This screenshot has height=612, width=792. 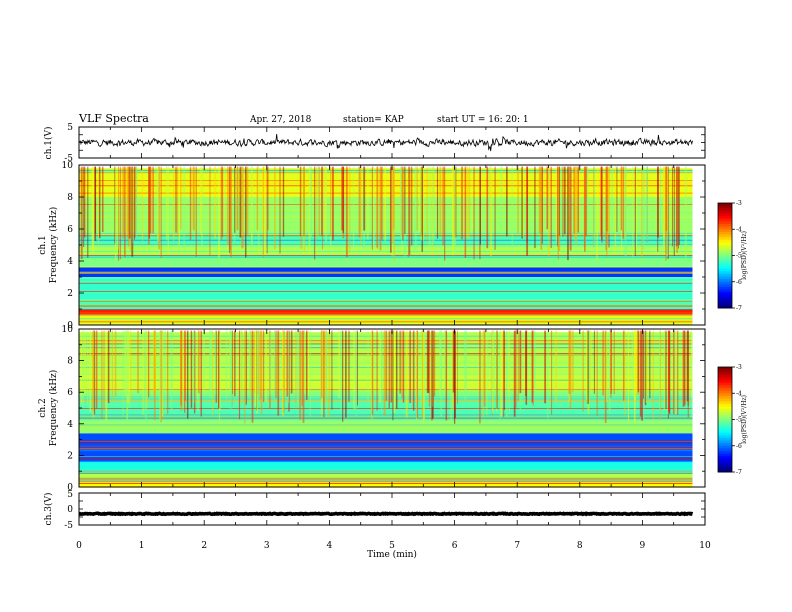 I want to click on ch1-colorbar: -3 -4 -5 -6 -7 log(PSD)(V²/Hz), so click(x=732, y=256).